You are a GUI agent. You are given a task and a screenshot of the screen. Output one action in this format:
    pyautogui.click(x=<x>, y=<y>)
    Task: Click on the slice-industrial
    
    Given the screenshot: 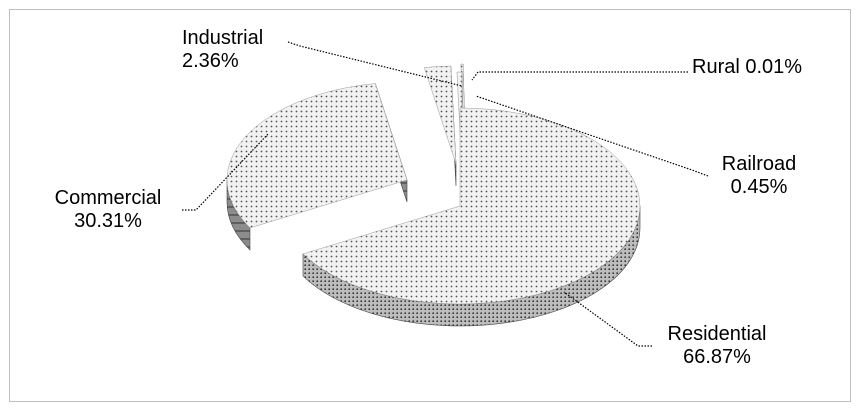 What is the action you would take?
    pyautogui.click(x=440, y=126)
    